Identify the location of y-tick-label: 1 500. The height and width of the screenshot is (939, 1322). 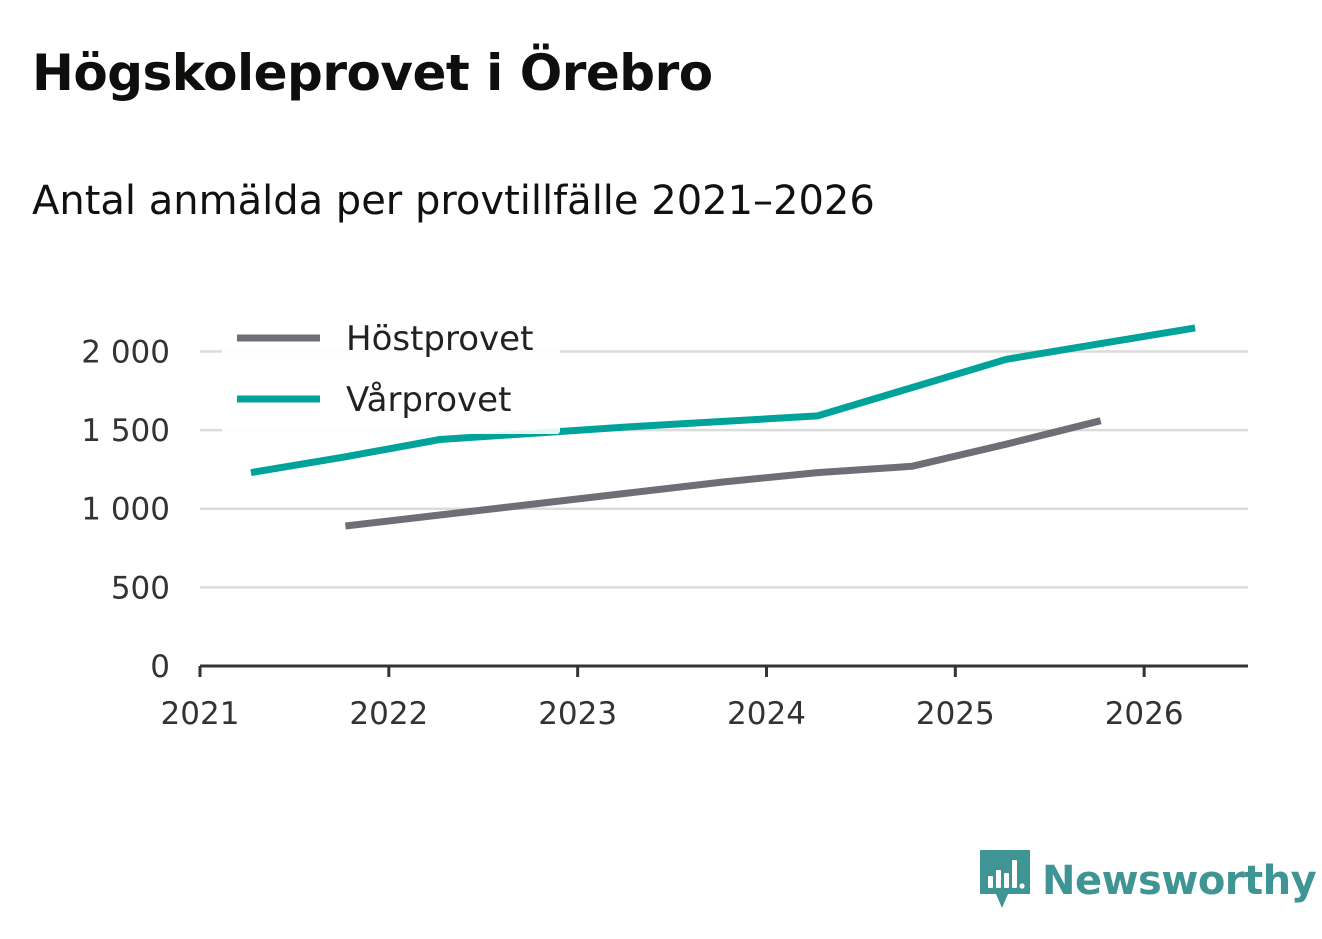
(125, 431).